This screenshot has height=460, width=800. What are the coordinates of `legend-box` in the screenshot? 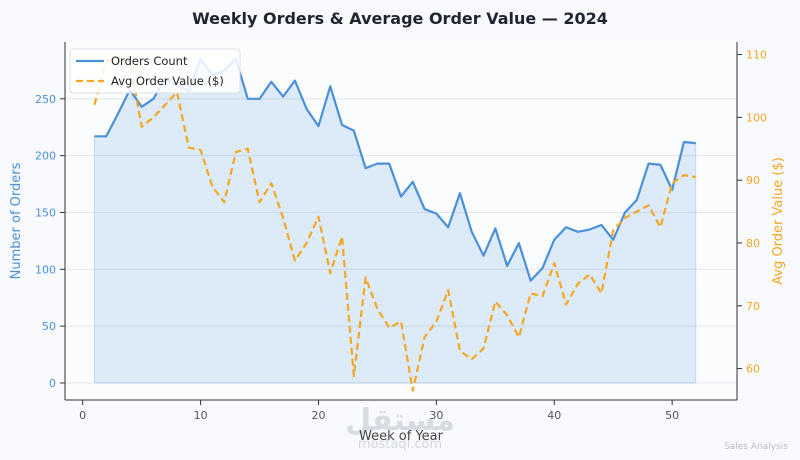 It's located at (155, 71).